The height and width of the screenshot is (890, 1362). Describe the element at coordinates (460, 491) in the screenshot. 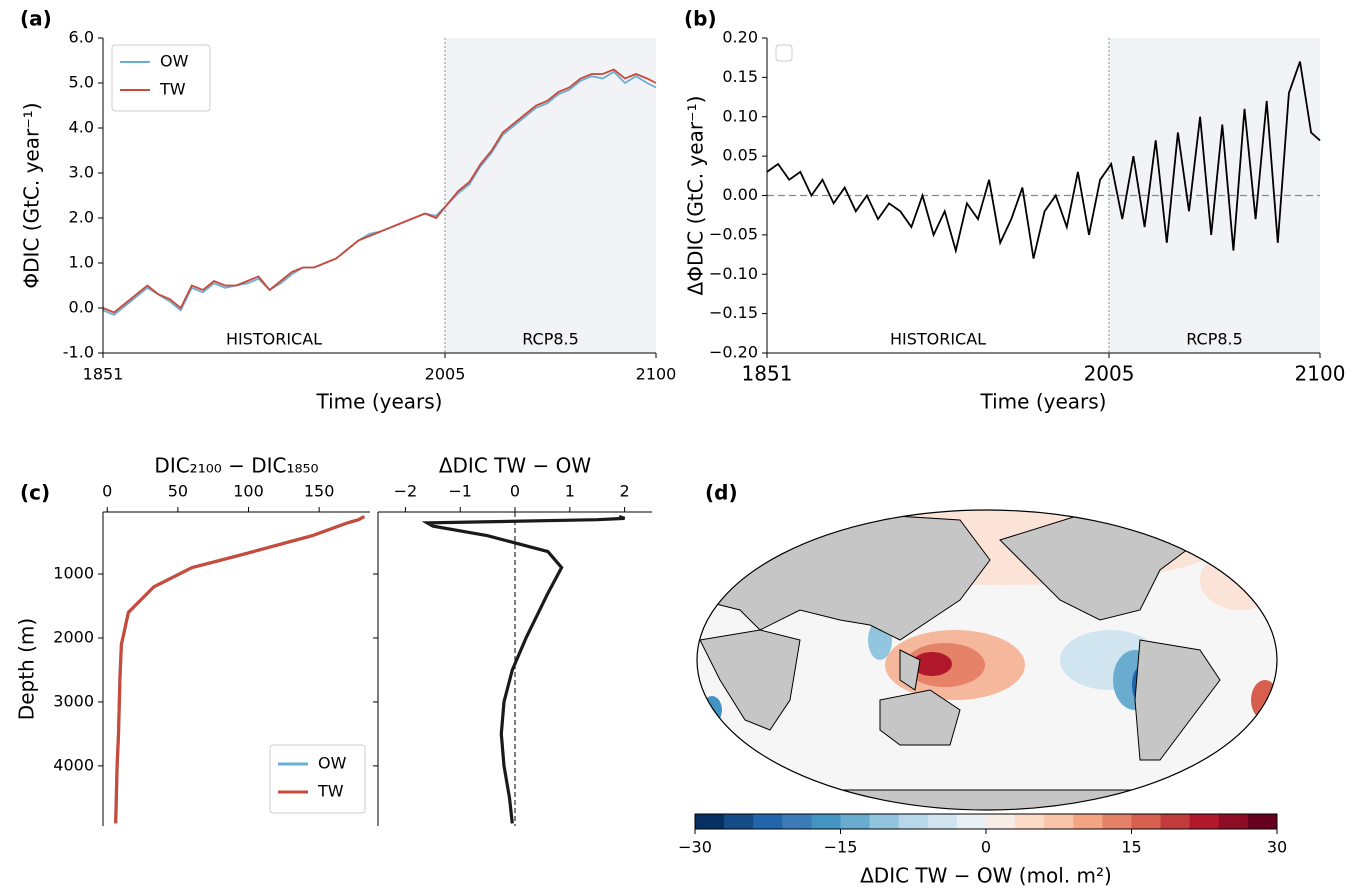

I see `x-tick-label: −1` at that location.